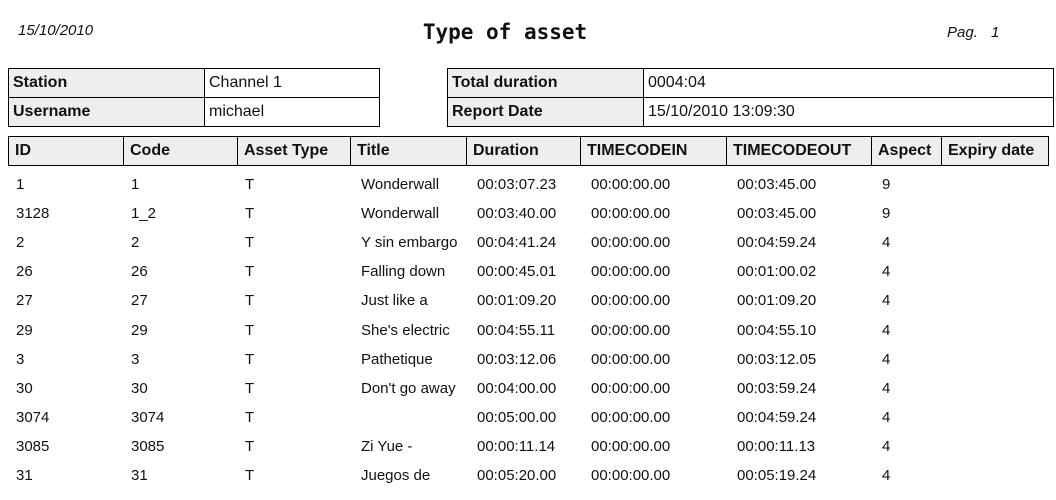 Image resolution: width=1056 pixels, height=500 pixels. I want to click on column-header: Title, so click(408, 151).